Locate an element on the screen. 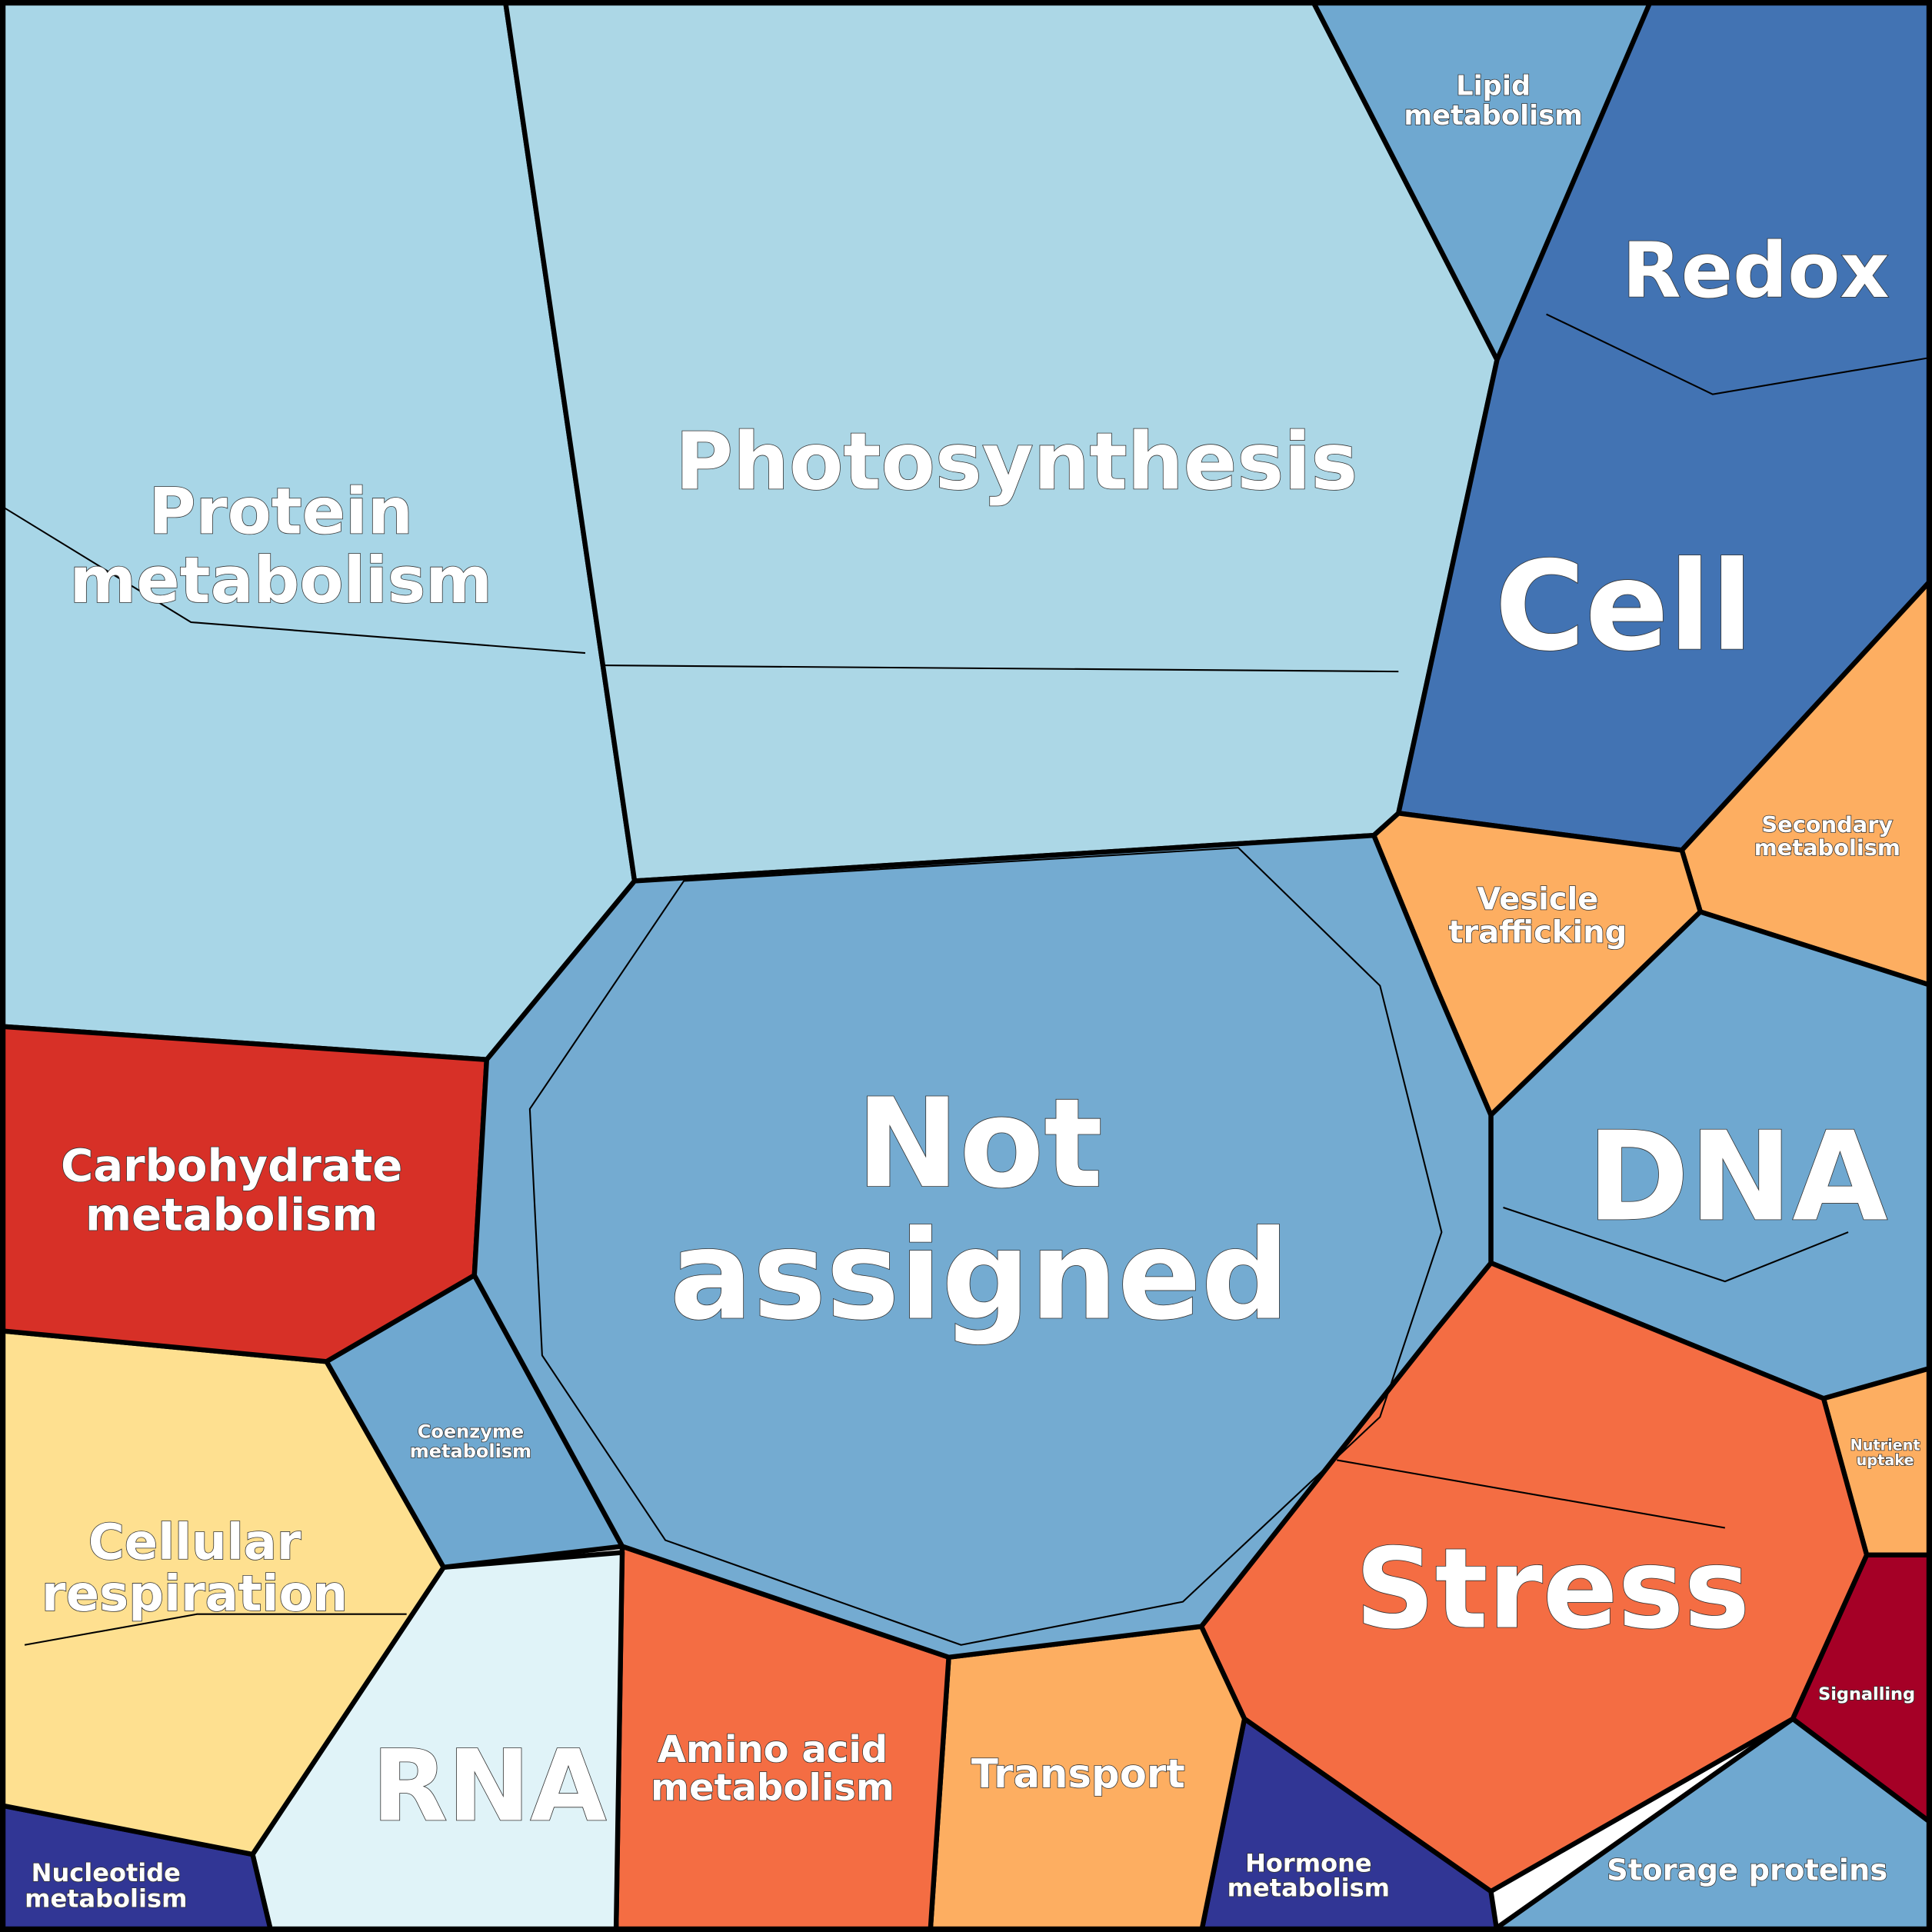 Image resolution: width=1932 pixels, height=1932 pixels. region-label: Signalling is located at coordinates (1866, 1694).